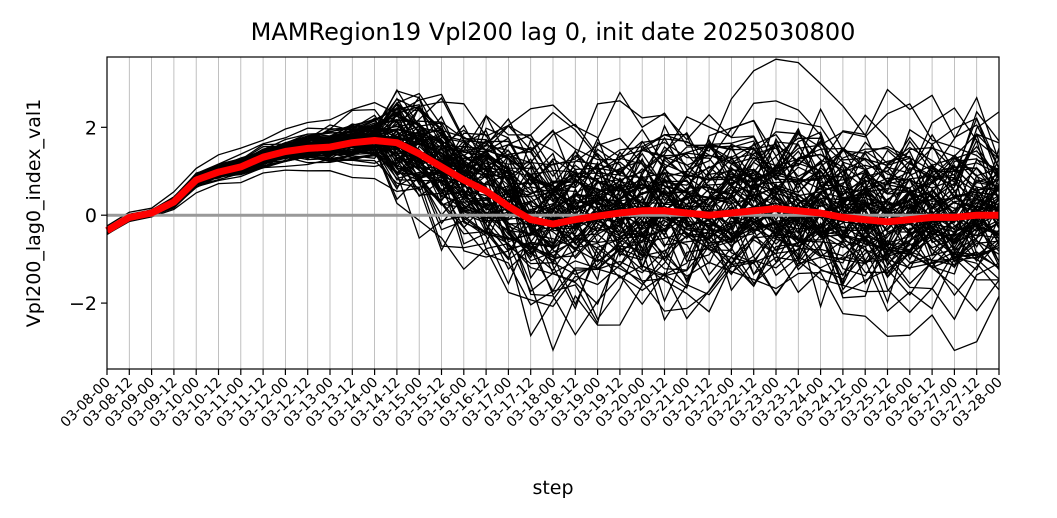 This screenshot has width=1057, height=518. I want to click on y-tick-label: −2, so click(83, 304).